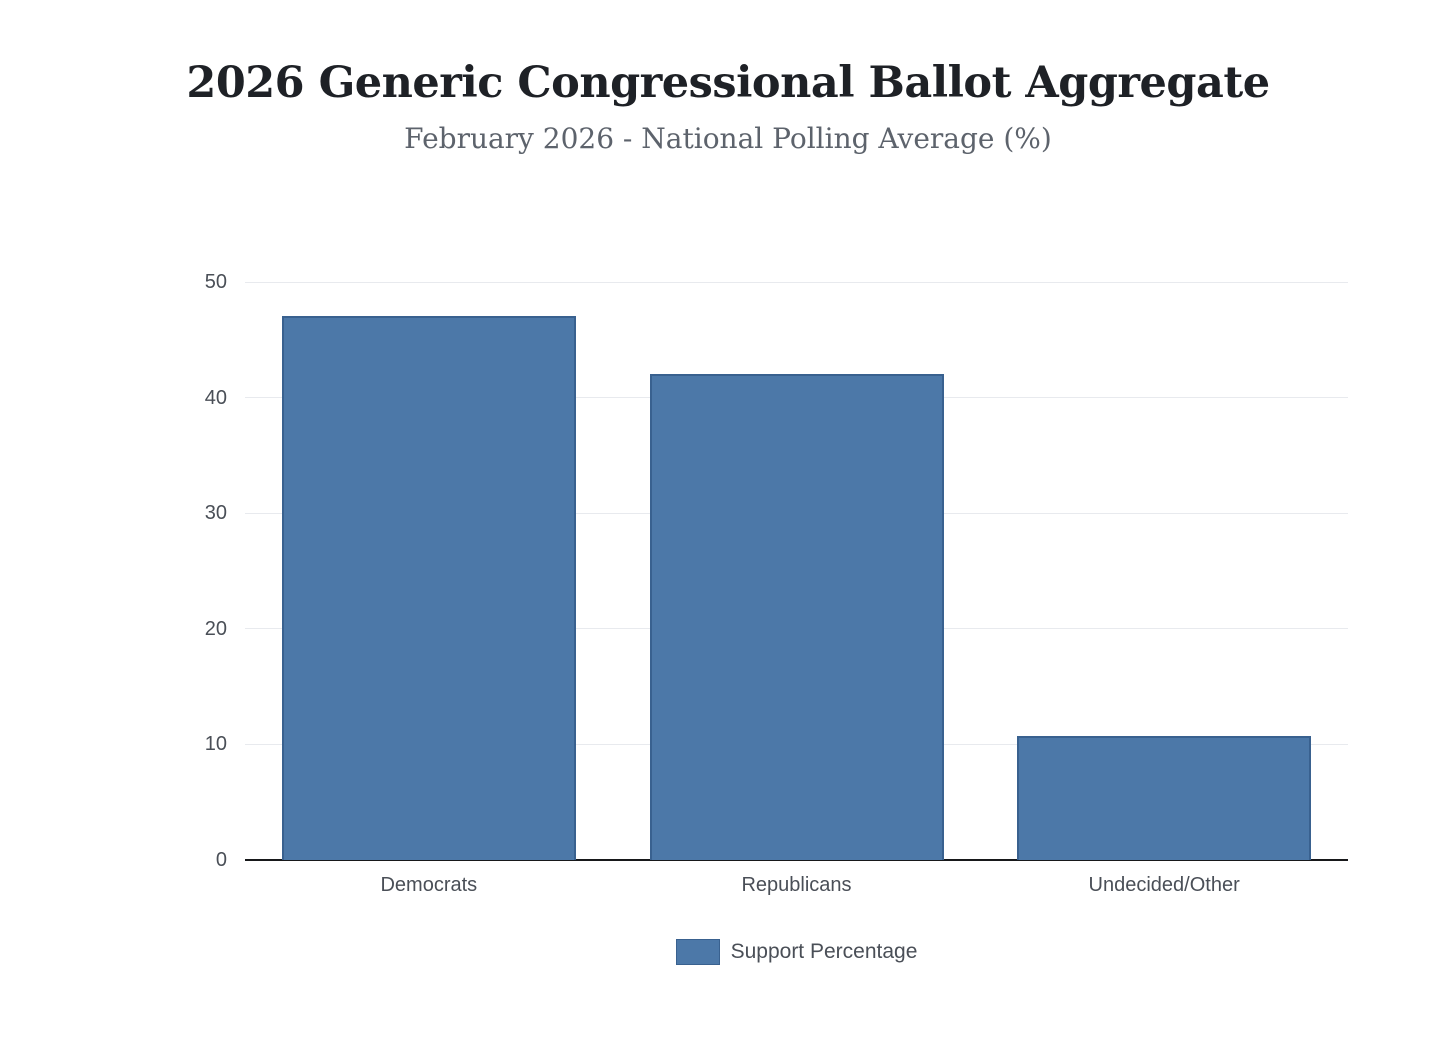 The image size is (1456, 1048). What do you see at coordinates (697, 952) in the screenshot?
I see `legend-swatch` at bounding box center [697, 952].